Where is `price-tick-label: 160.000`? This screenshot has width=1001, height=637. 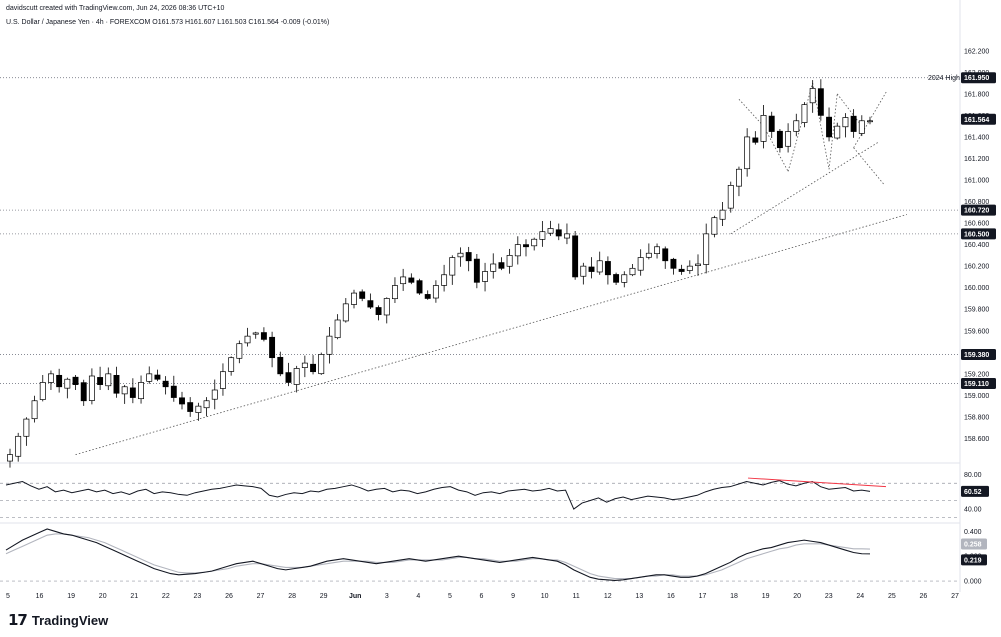
price-tick-label: 160.000 is located at coordinates (976, 288).